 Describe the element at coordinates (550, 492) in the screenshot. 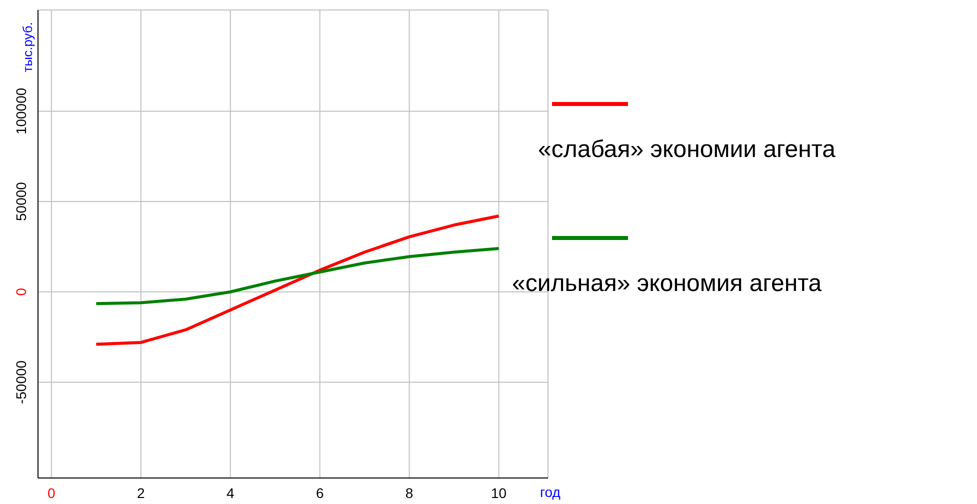

I see `x-axis-title: год` at that location.